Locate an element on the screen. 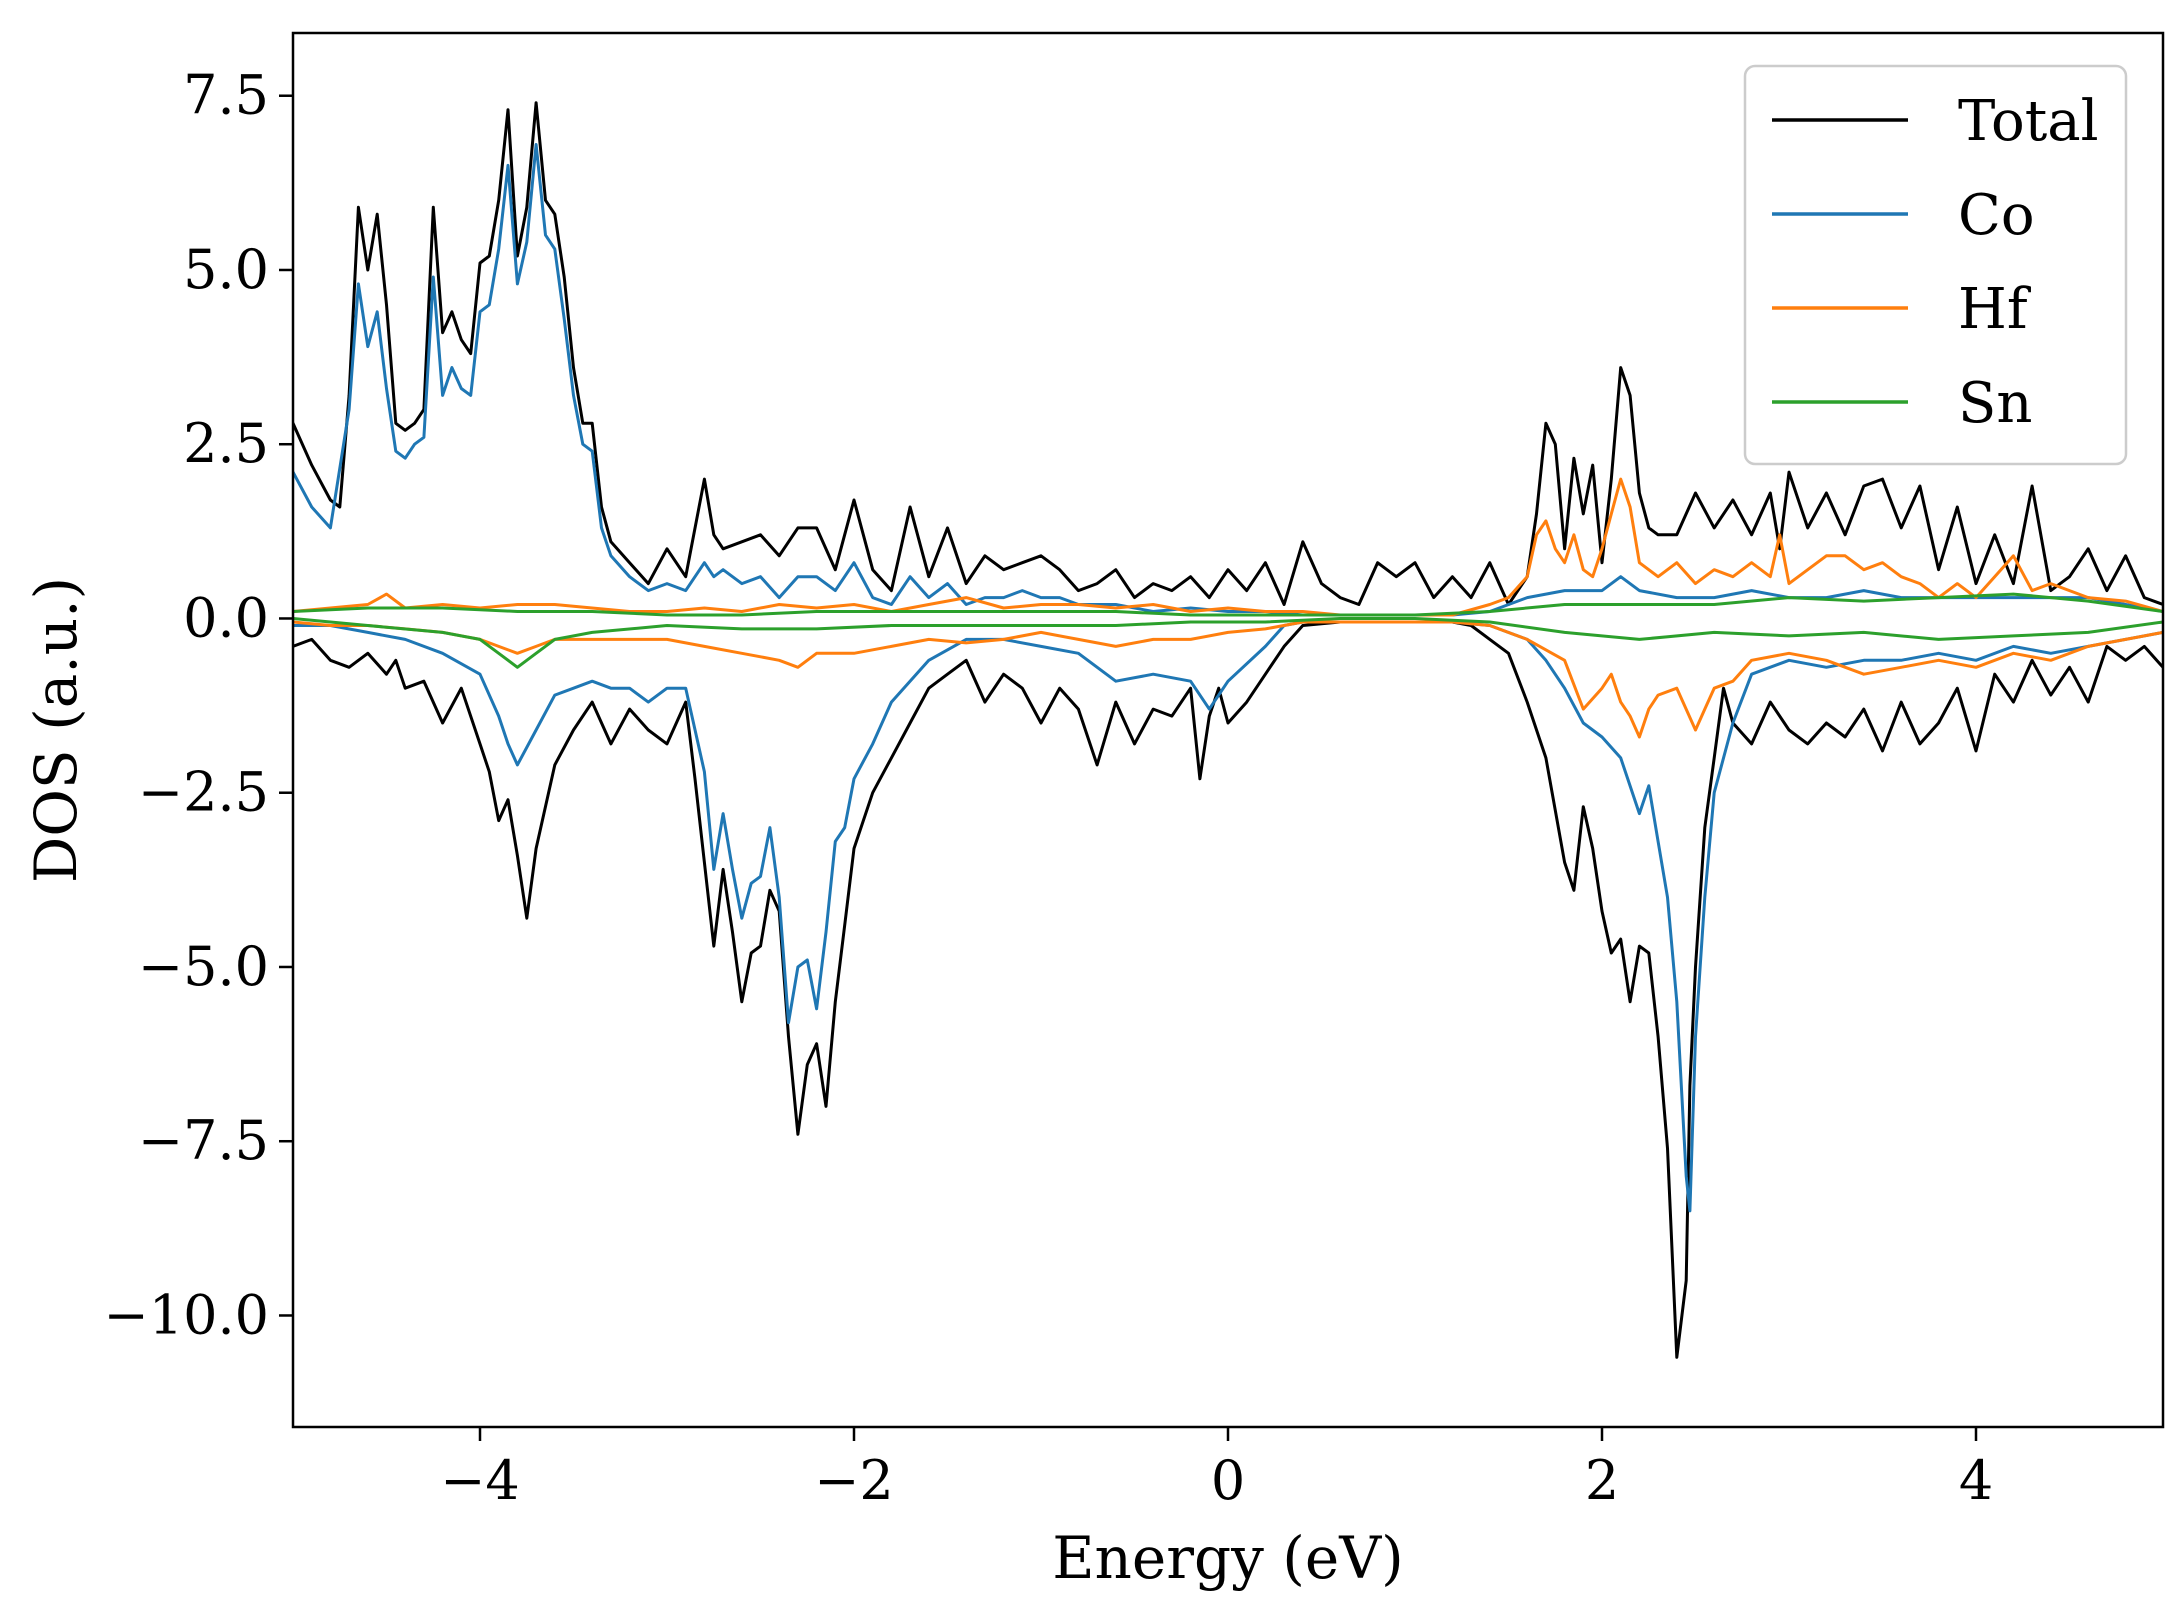  x-tick-label: −4 is located at coordinates (480, 1480).